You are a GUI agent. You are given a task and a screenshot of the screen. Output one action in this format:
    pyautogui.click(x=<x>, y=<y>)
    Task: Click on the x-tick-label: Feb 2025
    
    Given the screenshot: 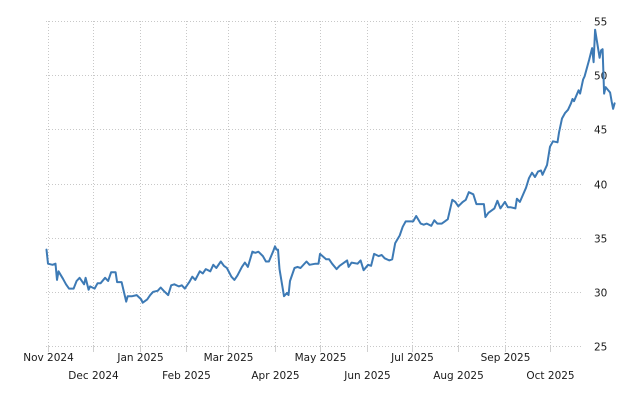 What is the action you would take?
    pyautogui.click(x=186, y=376)
    